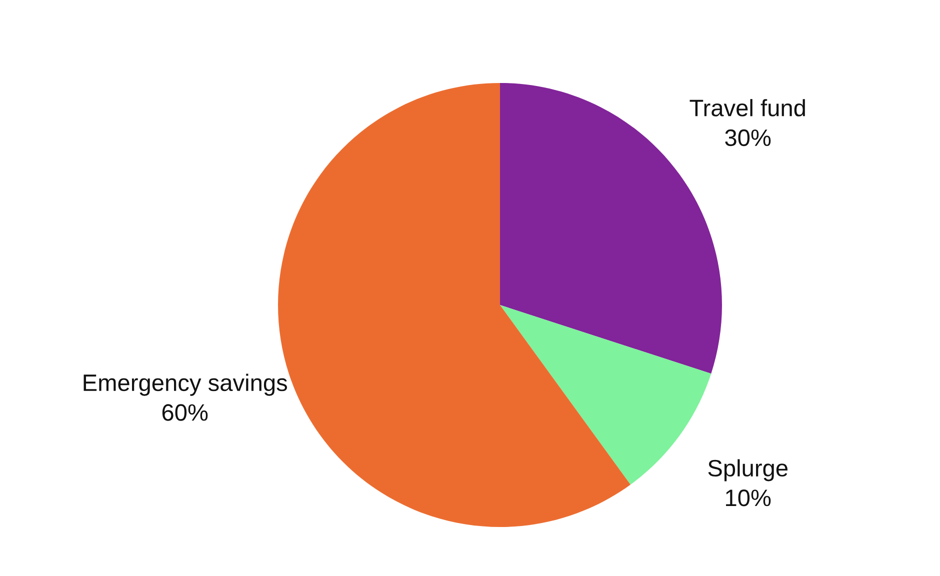  I want to click on data-label: 30%, so click(748, 137).